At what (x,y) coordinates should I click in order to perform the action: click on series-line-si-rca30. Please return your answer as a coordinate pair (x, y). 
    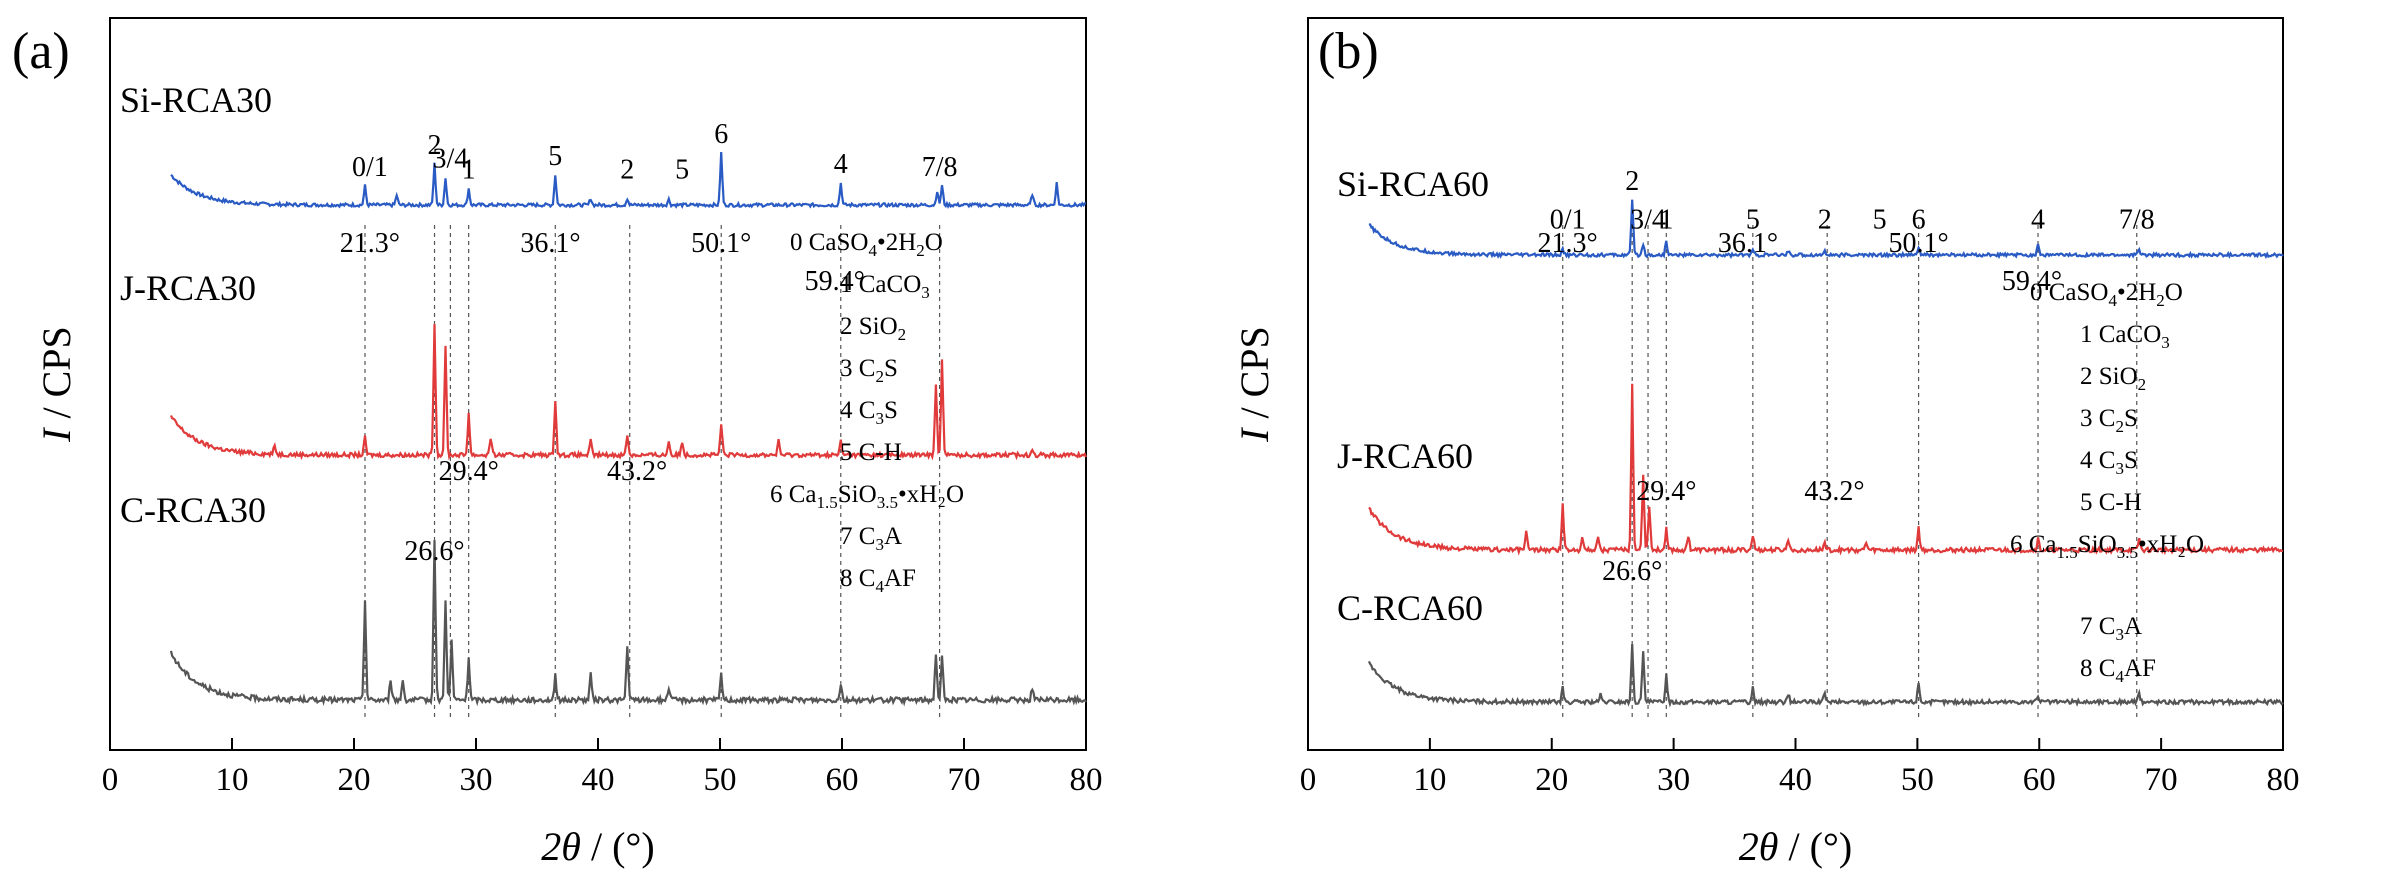
    Looking at the image, I should click on (628, 180).